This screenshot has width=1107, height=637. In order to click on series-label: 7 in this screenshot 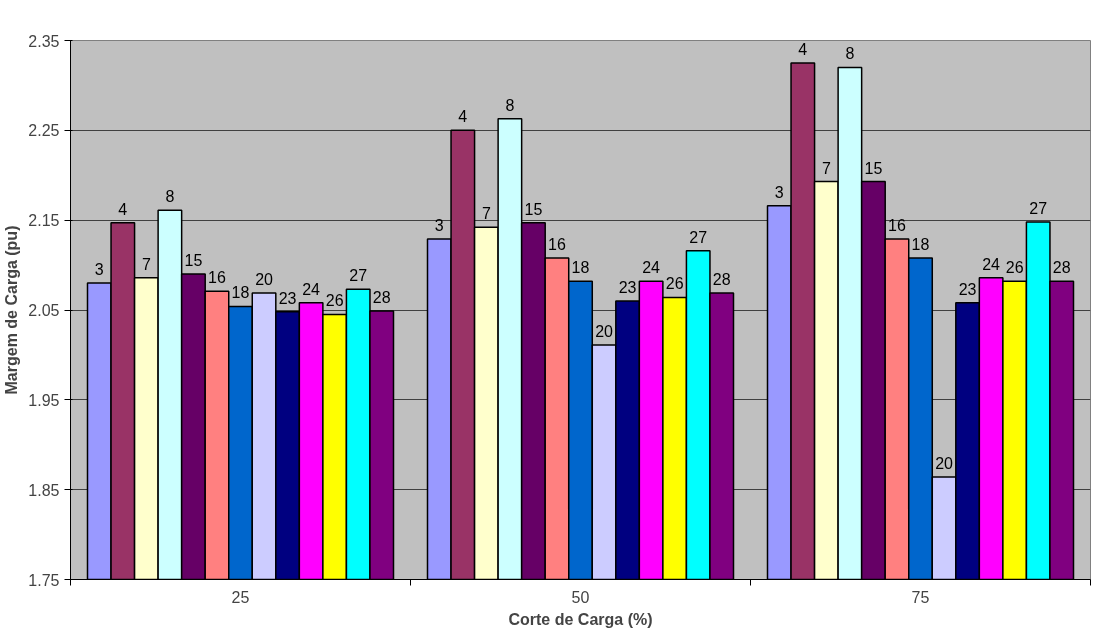, I will do `click(146, 264)`.